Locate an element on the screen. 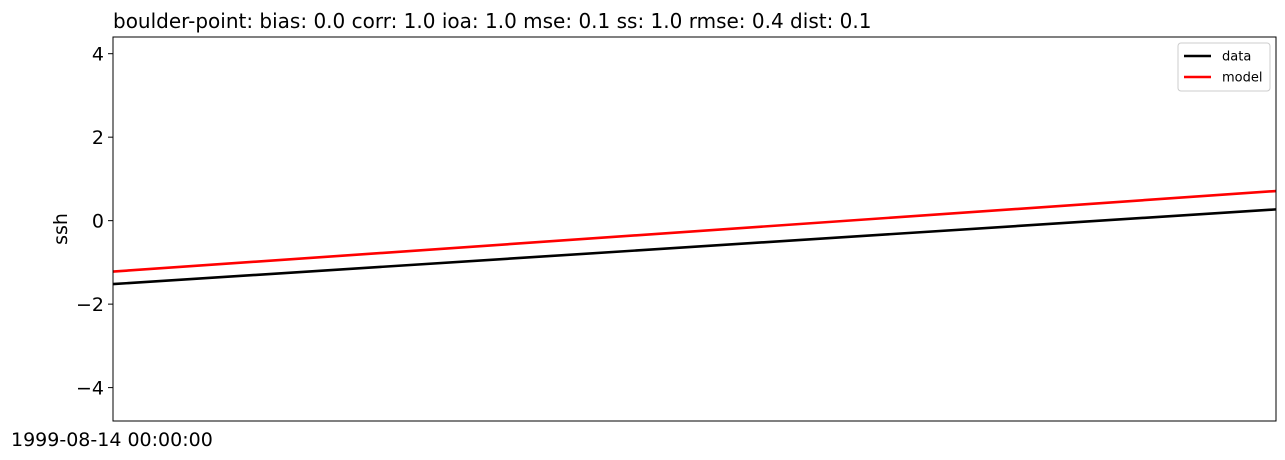 Image resolution: width=1285 pixels, height=460 pixels. x-tick-label: 1999-08-14 00:00:00 is located at coordinates (112, 440).